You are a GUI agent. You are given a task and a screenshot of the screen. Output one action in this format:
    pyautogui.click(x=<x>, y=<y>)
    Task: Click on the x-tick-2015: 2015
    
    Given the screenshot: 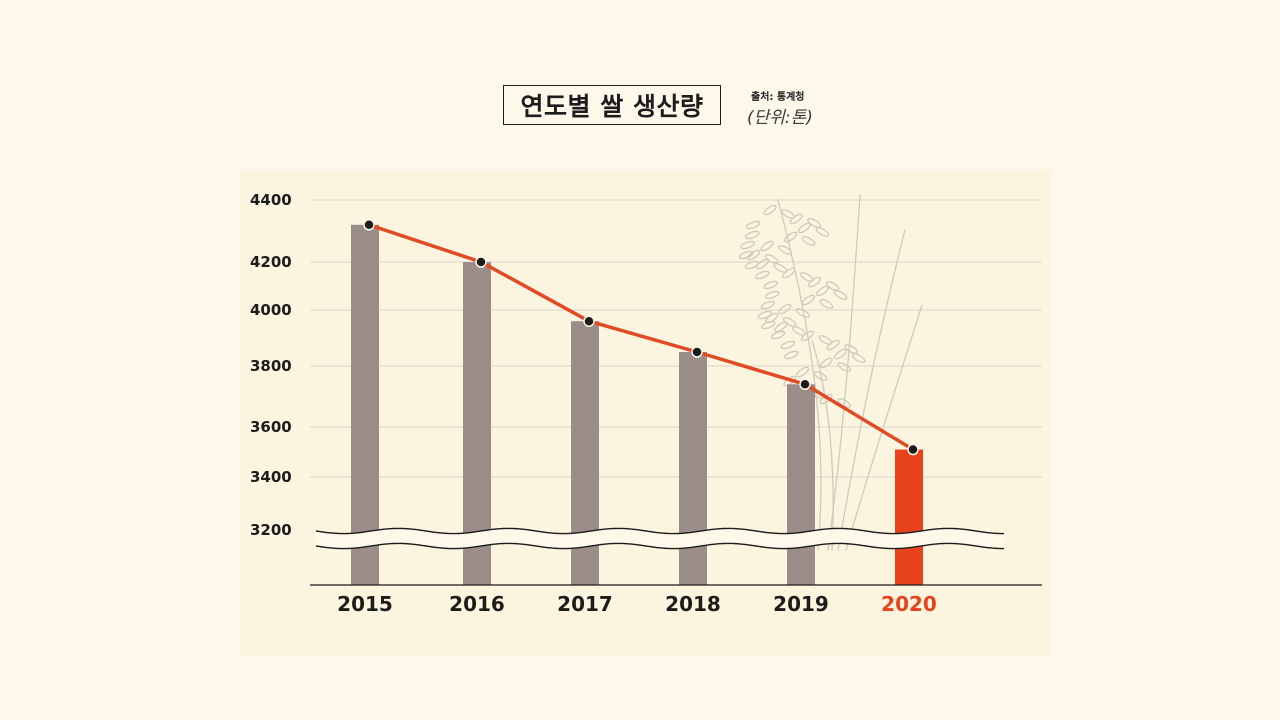 What is the action you would take?
    pyautogui.click(x=365, y=604)
    